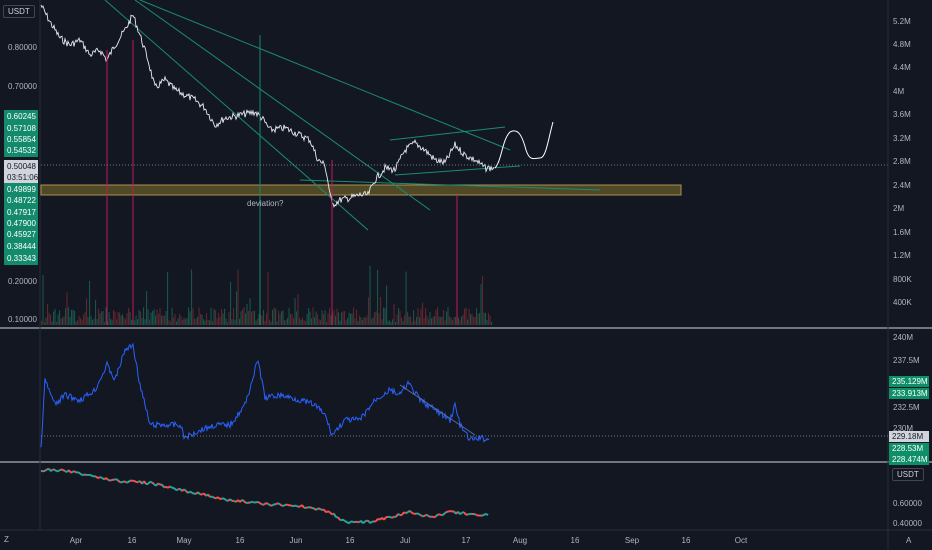 This screenshot has height=550, width=932. I want to click on oscillator-currency-label: USDT, so click(908, 474).